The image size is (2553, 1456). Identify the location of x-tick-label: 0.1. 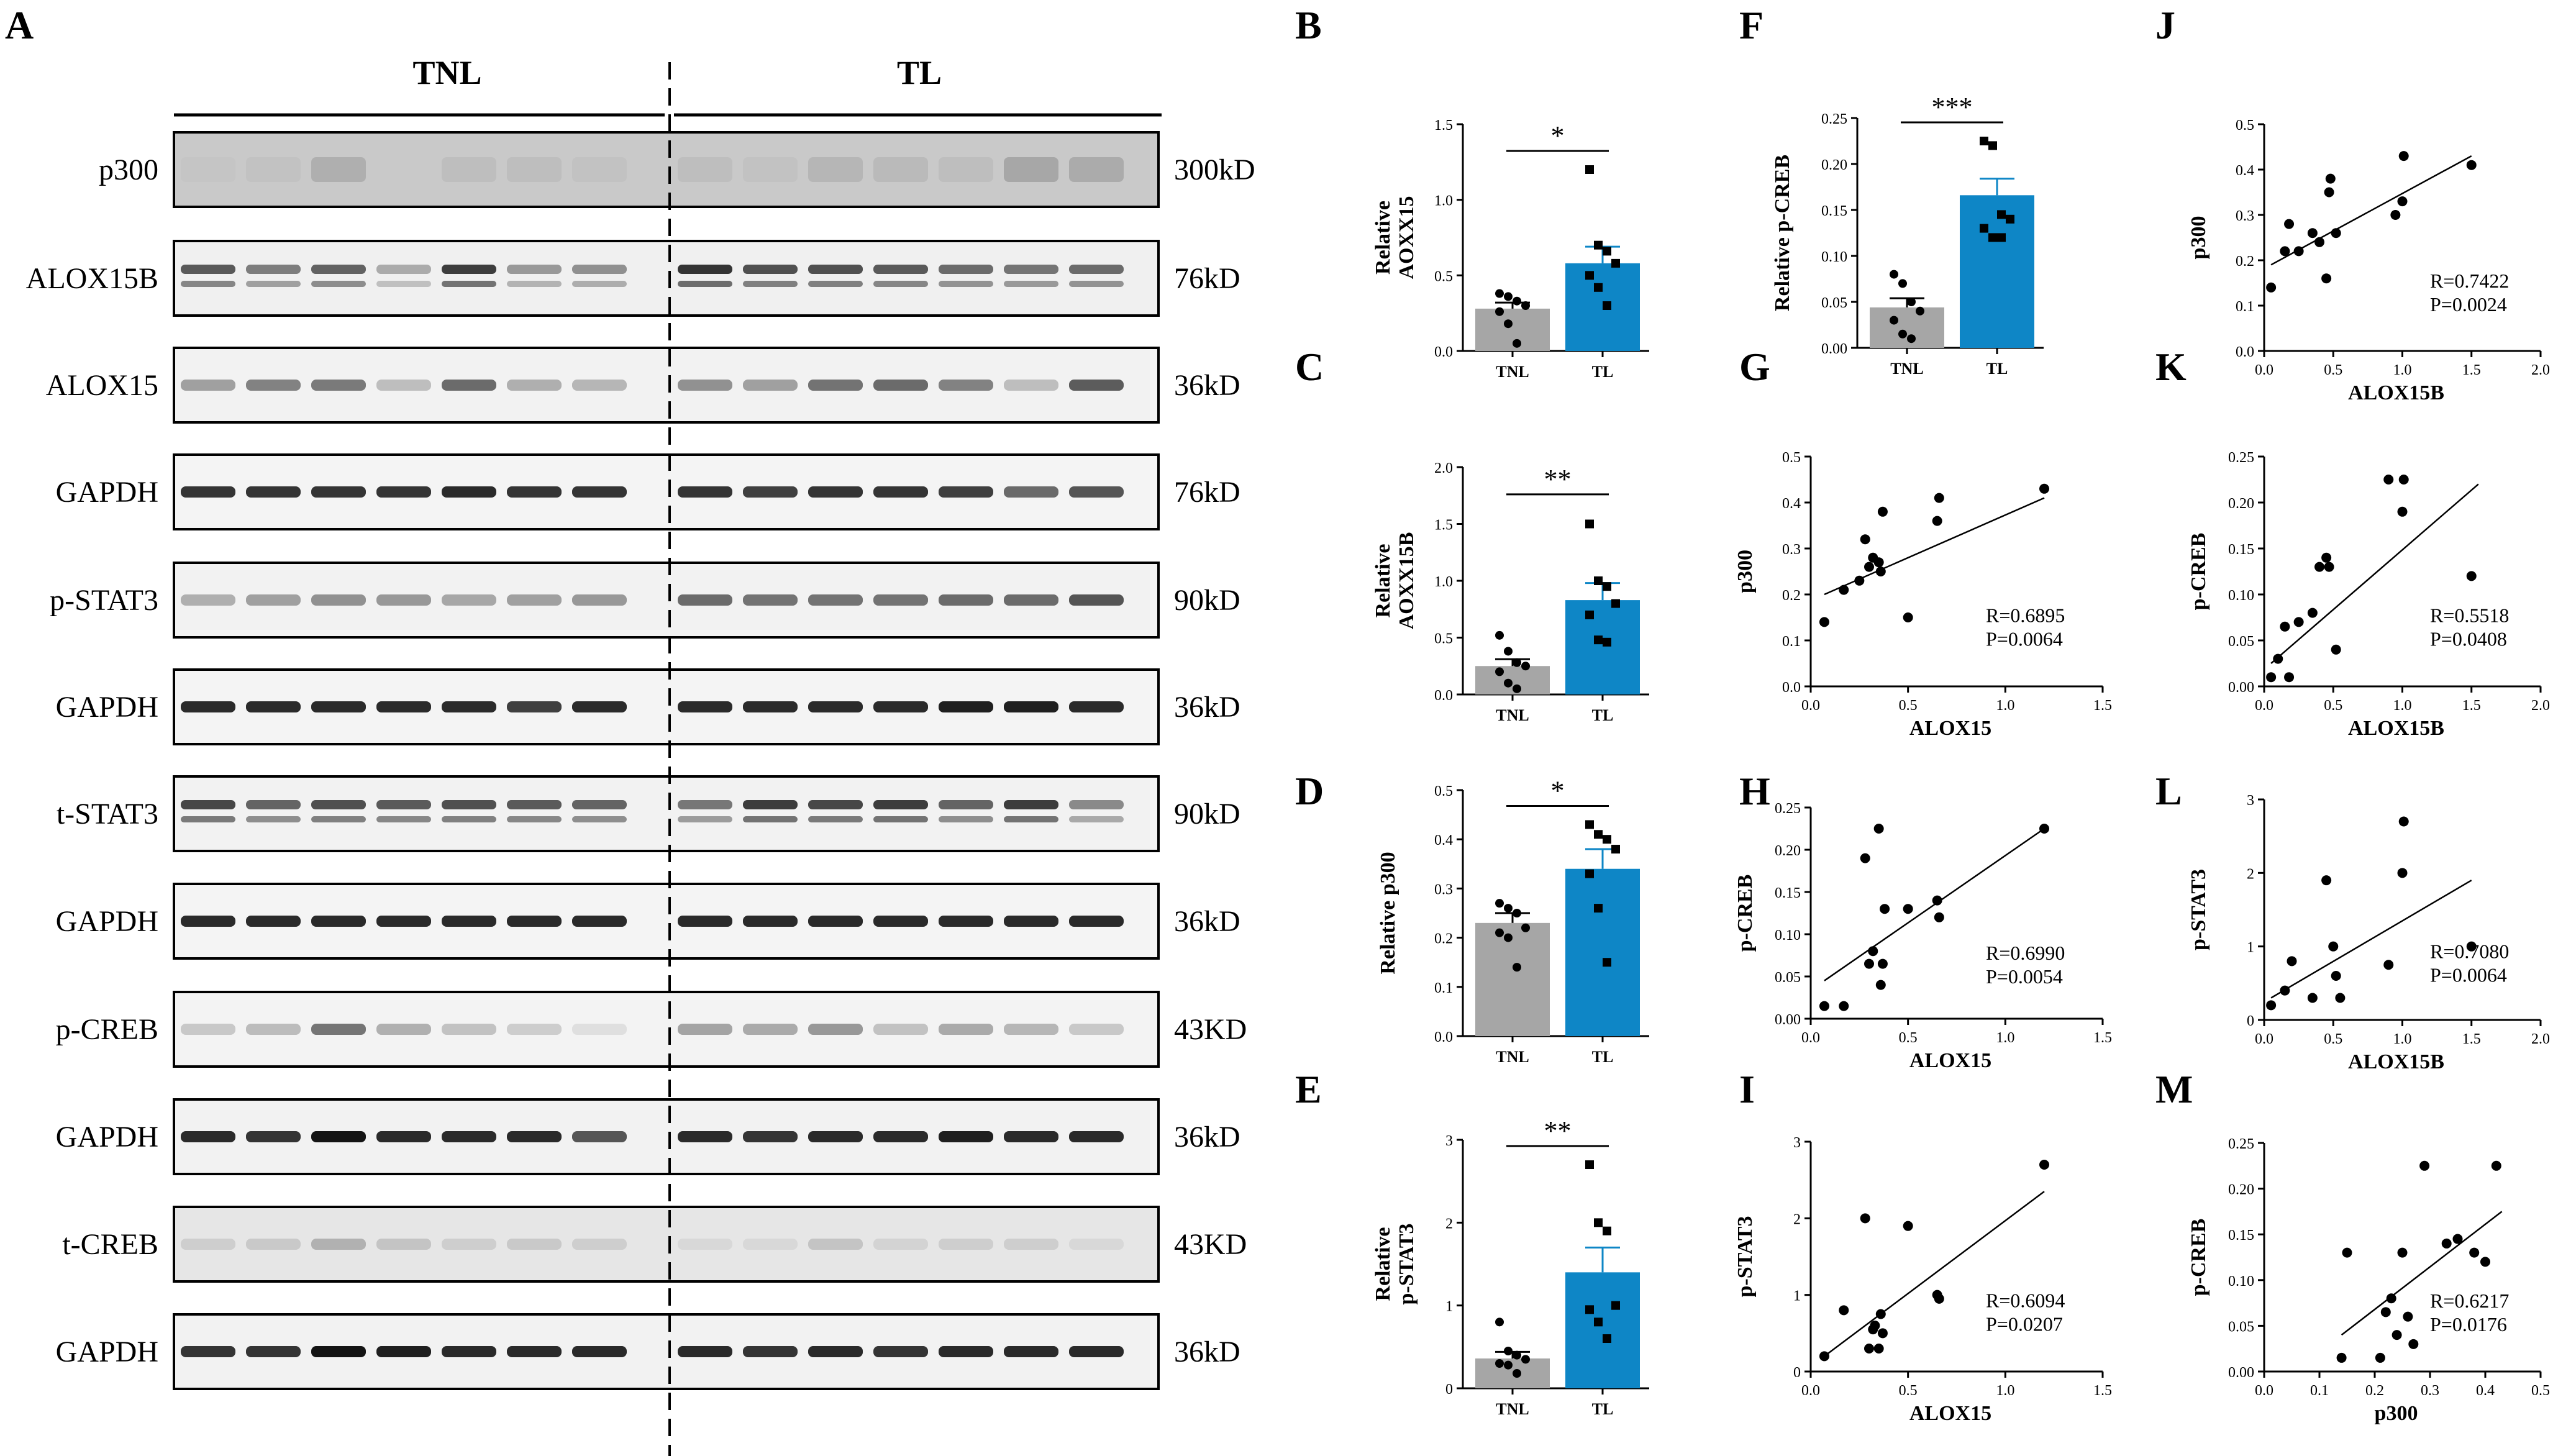
(2319, 1391).